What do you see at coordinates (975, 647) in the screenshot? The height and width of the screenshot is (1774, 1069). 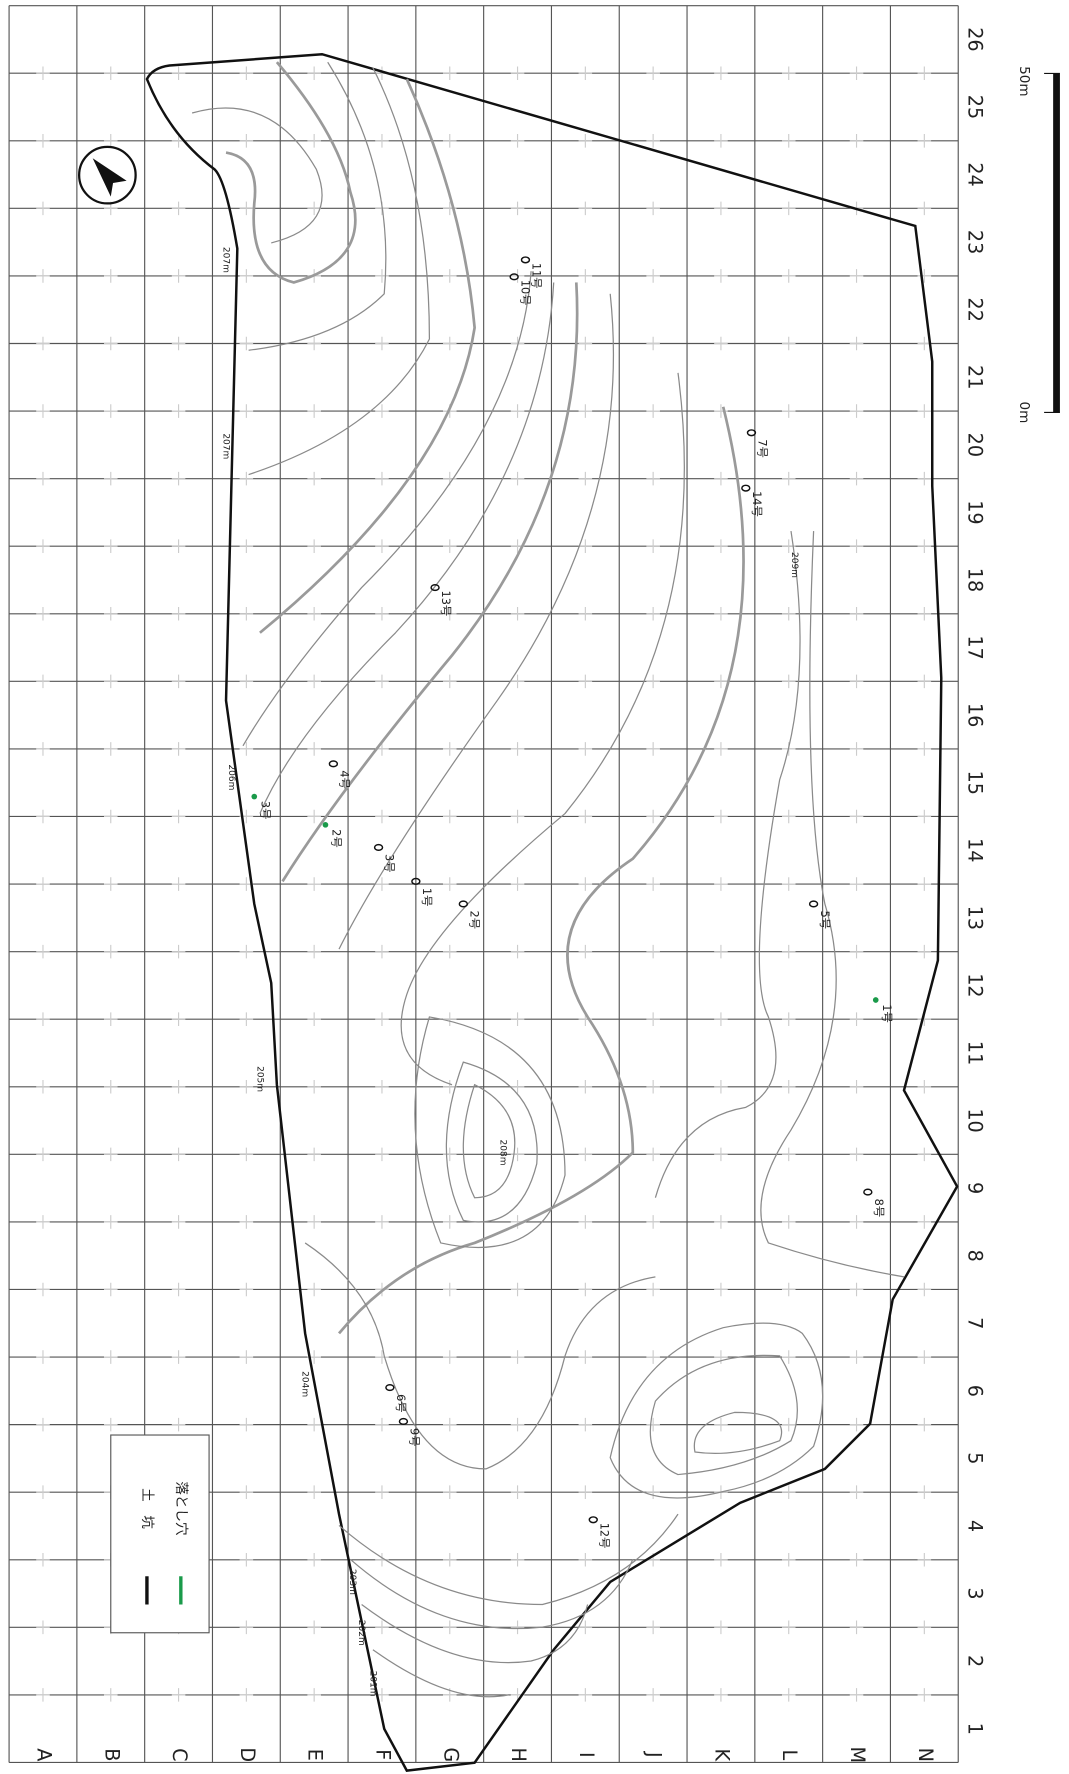 I see `row-label: 17` at bounding box center [975, 647].